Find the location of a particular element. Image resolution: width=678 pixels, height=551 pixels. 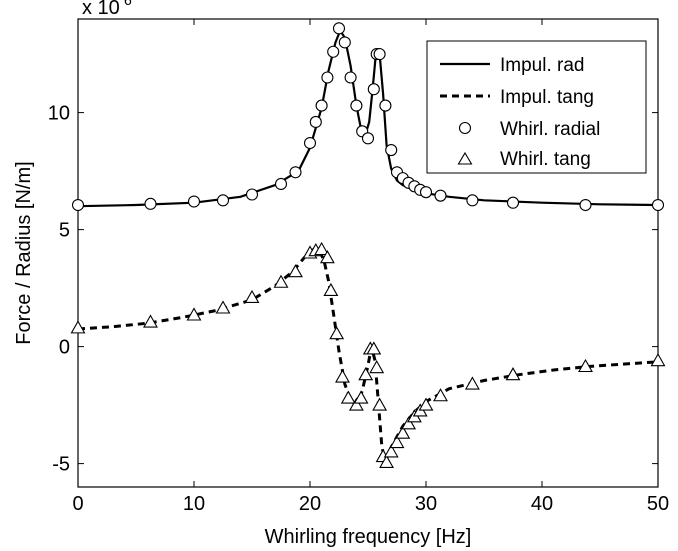

legend-circle-marker is located at coordinates (465, 128).